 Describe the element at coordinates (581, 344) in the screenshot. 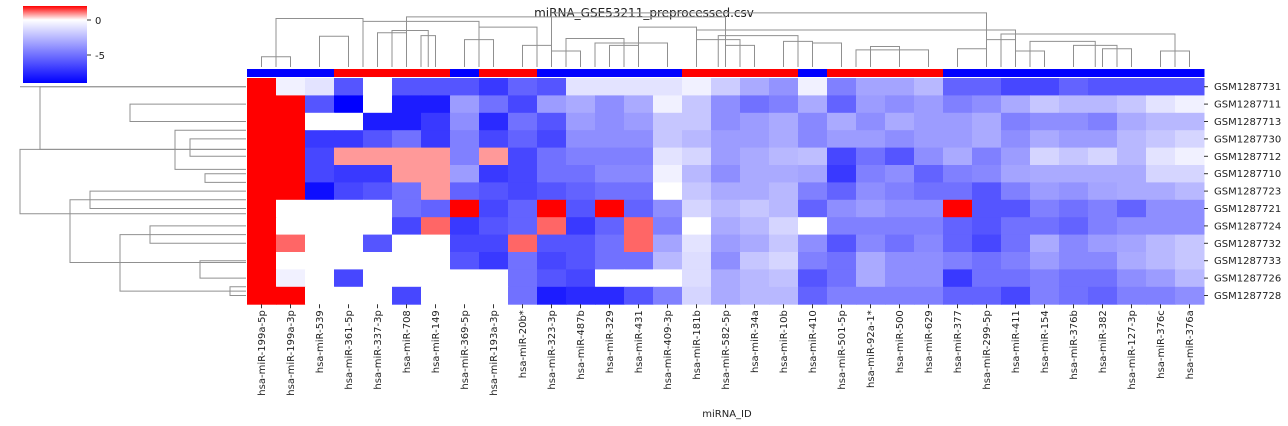

I see `column-label: hsa-miR-487b` at that location.